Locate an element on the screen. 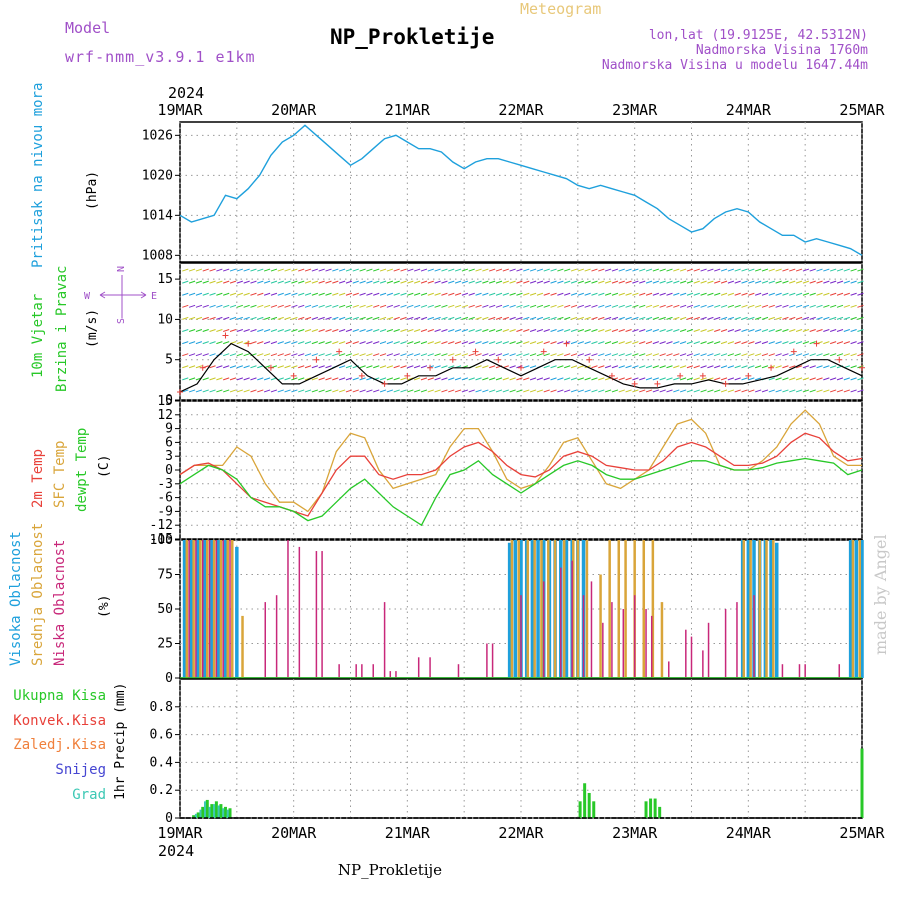 This screenshot has height=900, width=900. wind-gust-marker is located at coordinates (725, 383).